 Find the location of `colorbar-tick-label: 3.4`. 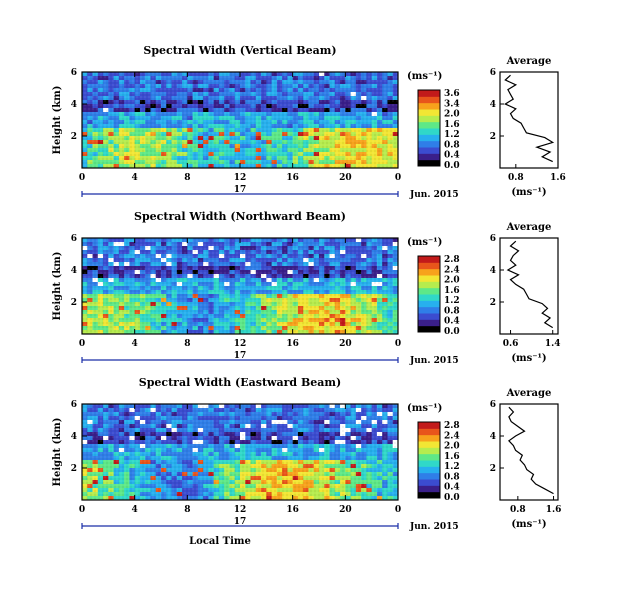

colorbar-tick-label: 3.4 is located at coordinates (452, 104).